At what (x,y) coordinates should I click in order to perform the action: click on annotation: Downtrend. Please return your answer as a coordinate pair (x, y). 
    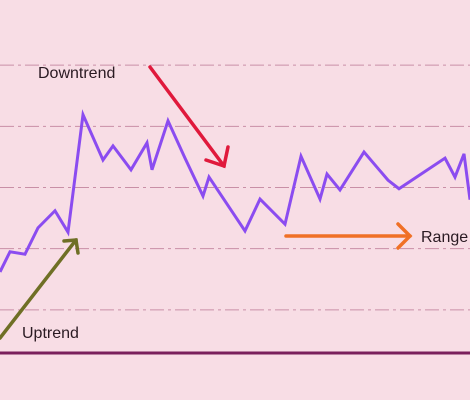
    Looking at the image, I should click on (76, 73).